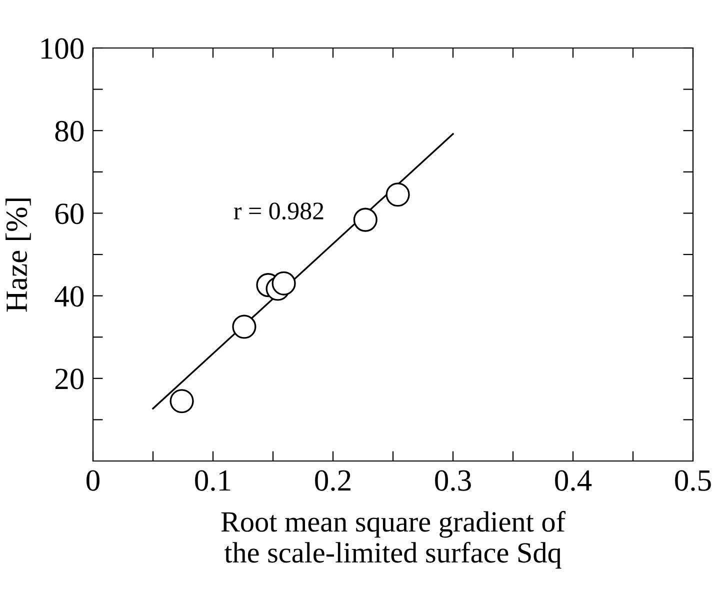 This screenshot has height=590, width=718. I want to click on y-tick-label: 20, so click(69, 379).